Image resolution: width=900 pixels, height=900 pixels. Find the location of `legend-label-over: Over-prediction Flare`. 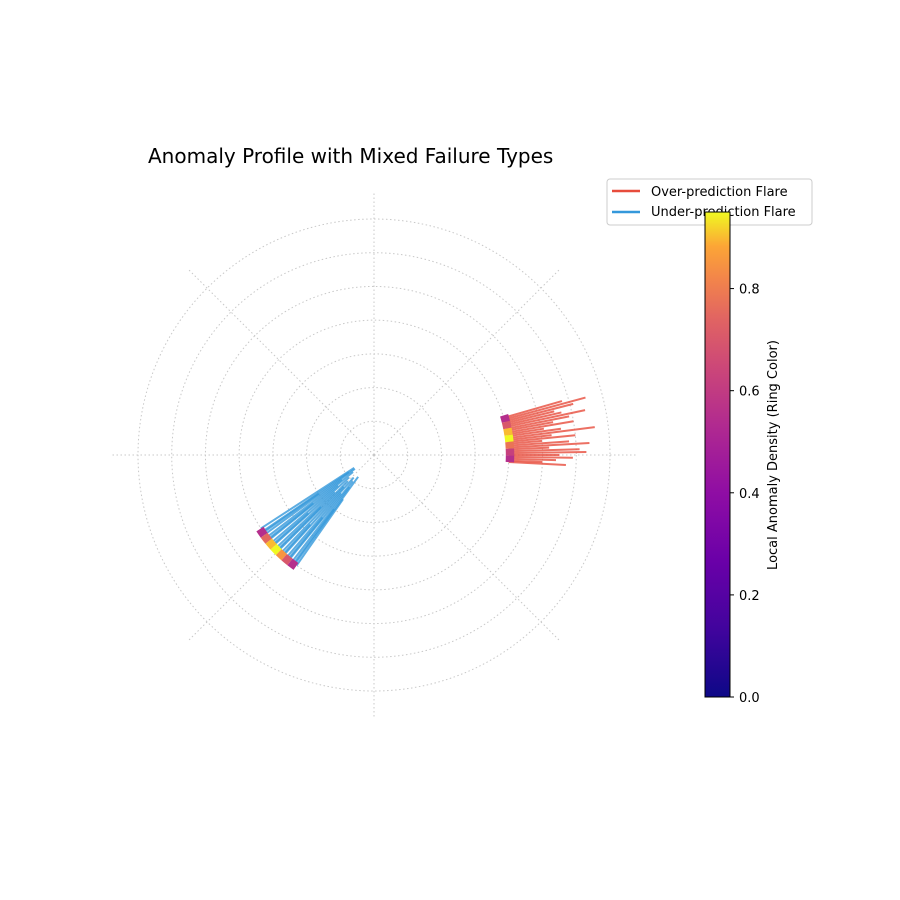

legend-label-over: Over-prediction Flare is located at coordinates (719, 192).